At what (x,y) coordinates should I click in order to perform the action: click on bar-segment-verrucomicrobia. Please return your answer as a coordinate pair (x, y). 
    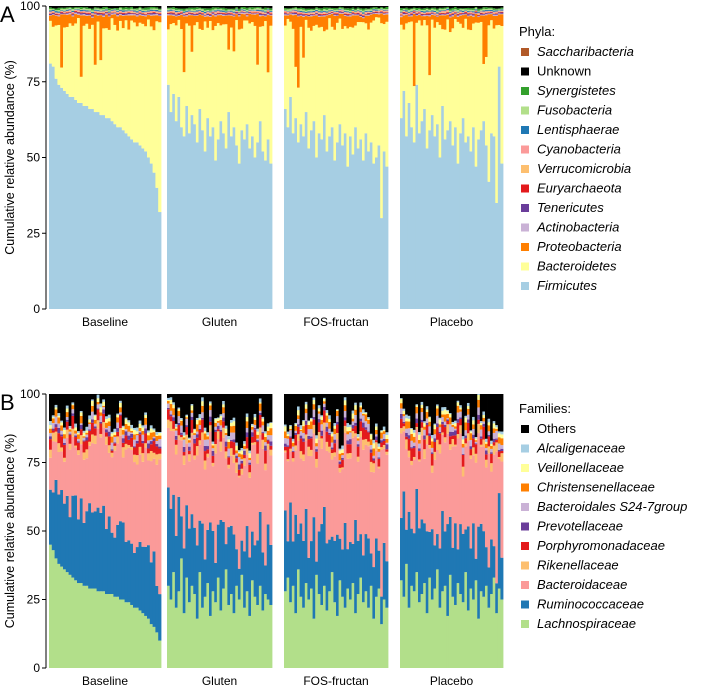
    Looking at the image, I should click on (363, 15).